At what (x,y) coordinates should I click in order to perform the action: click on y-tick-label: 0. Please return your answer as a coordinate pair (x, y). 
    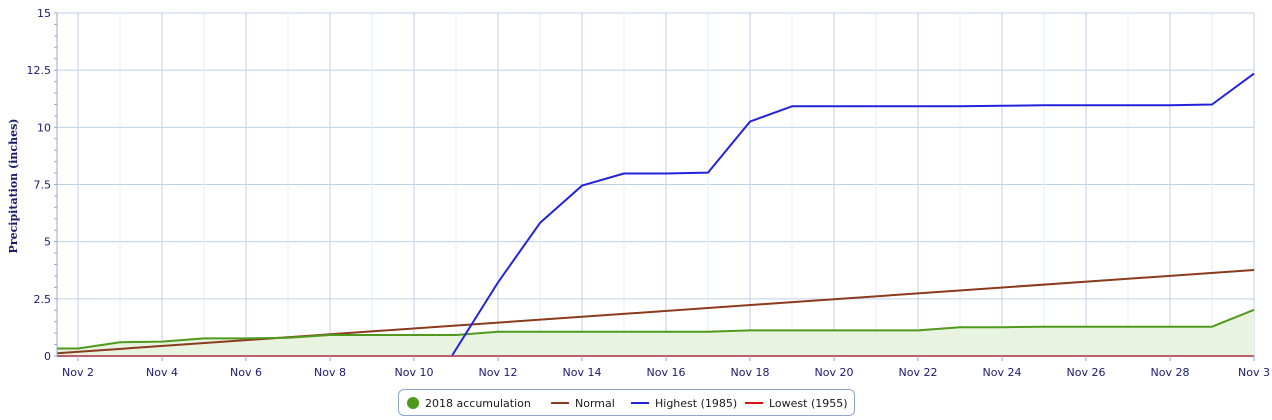
    Looking at the image, I should click on (47, 356).